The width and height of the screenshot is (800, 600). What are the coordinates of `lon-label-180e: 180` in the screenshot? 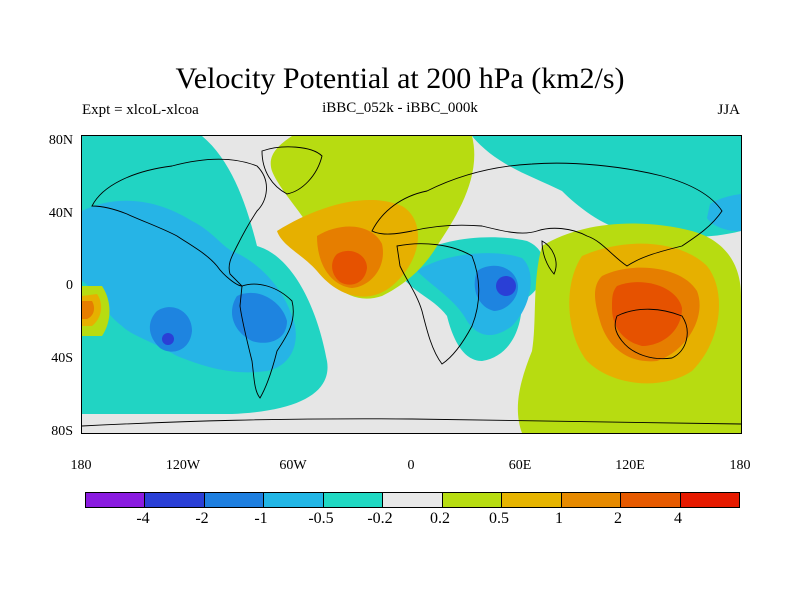 It's located at (740, 465).